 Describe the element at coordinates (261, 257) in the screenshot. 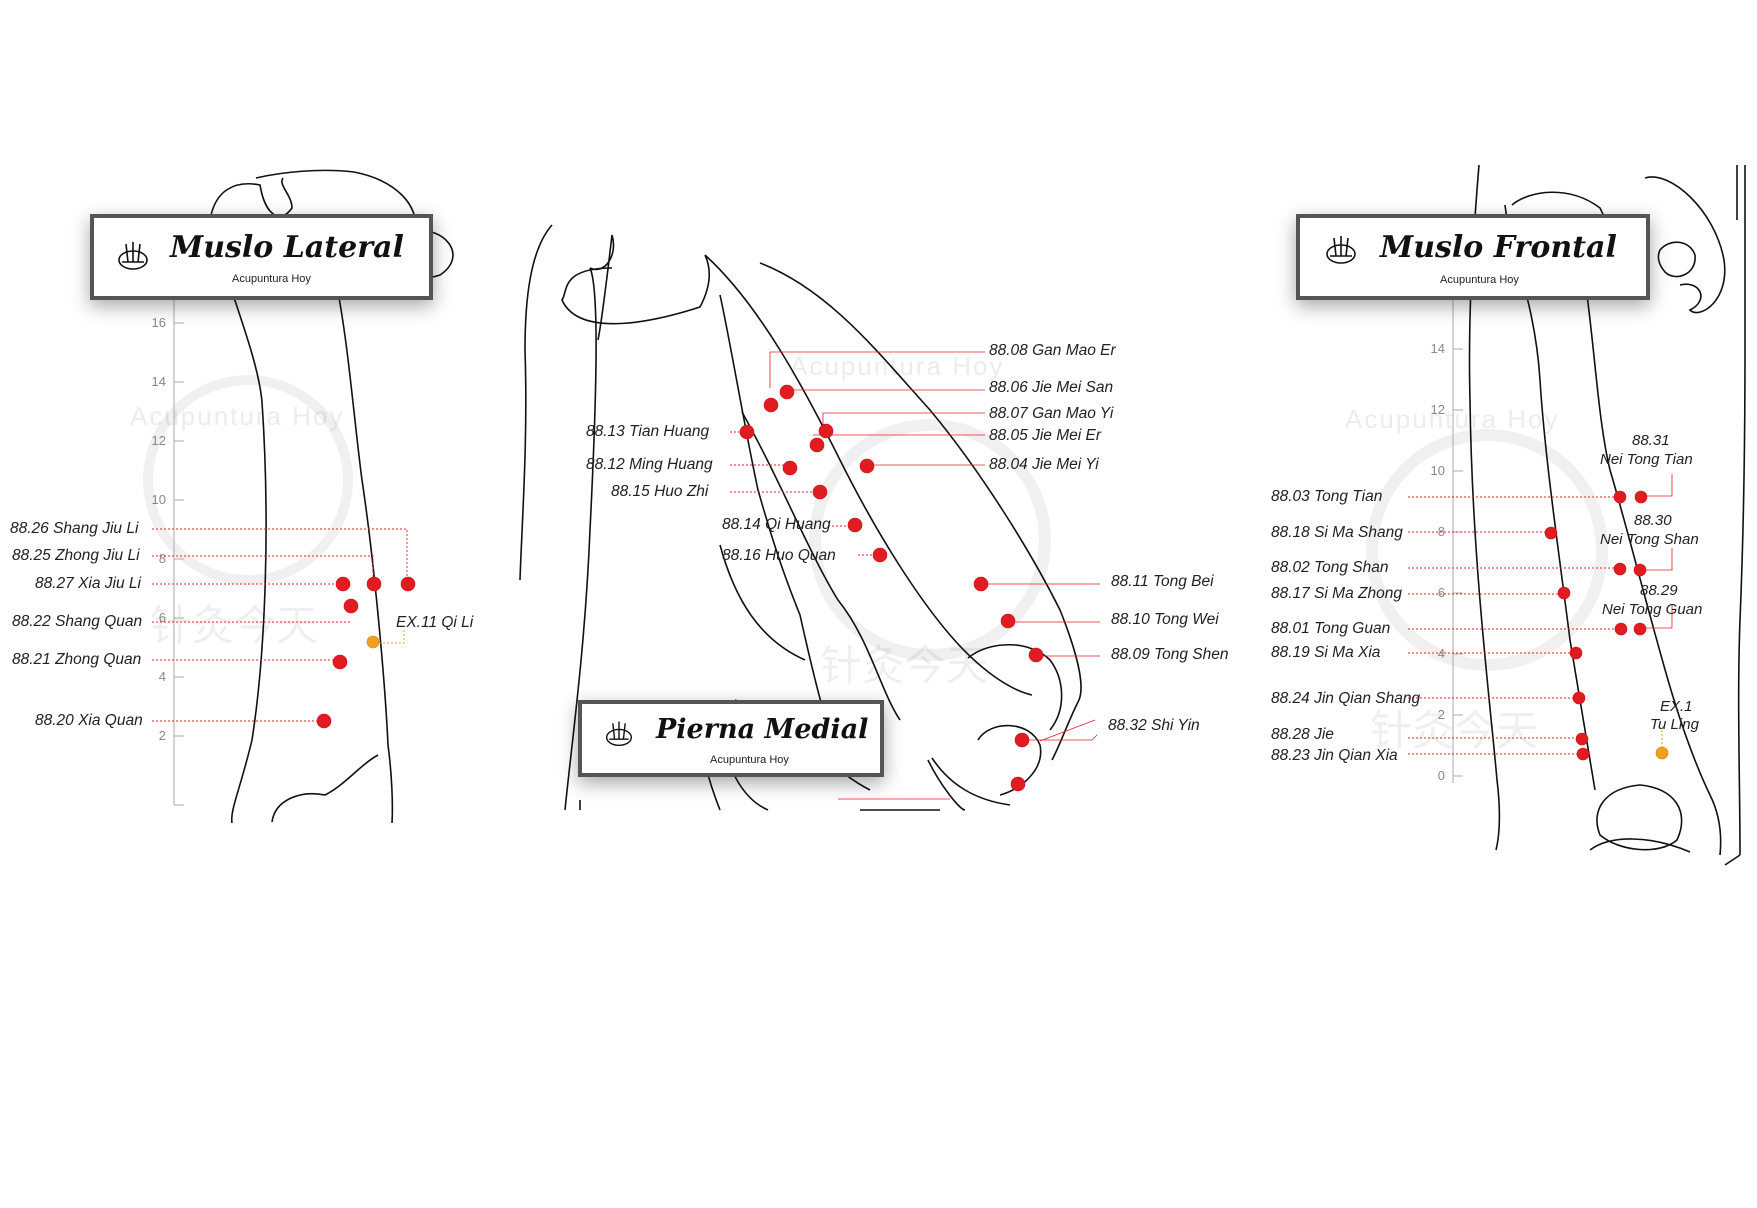

I see `title-card-lateral: Muslo Lateral Acupuntura Hoy` at that location.